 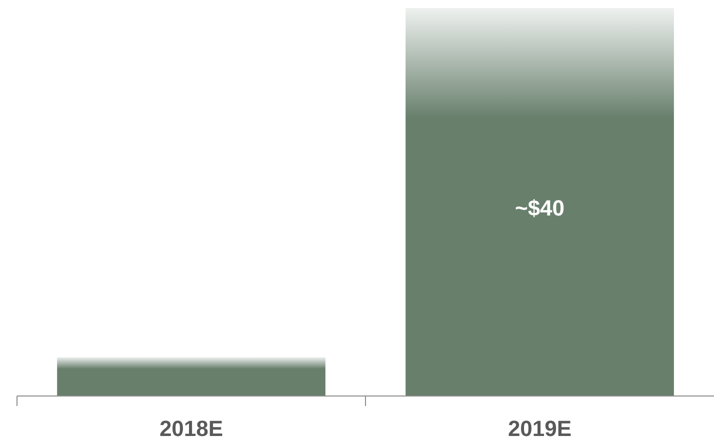 What do you see at coordinates (539, 208) in the screenshot?
I see `data-label: ~$40` at bounding box center [539, 208].